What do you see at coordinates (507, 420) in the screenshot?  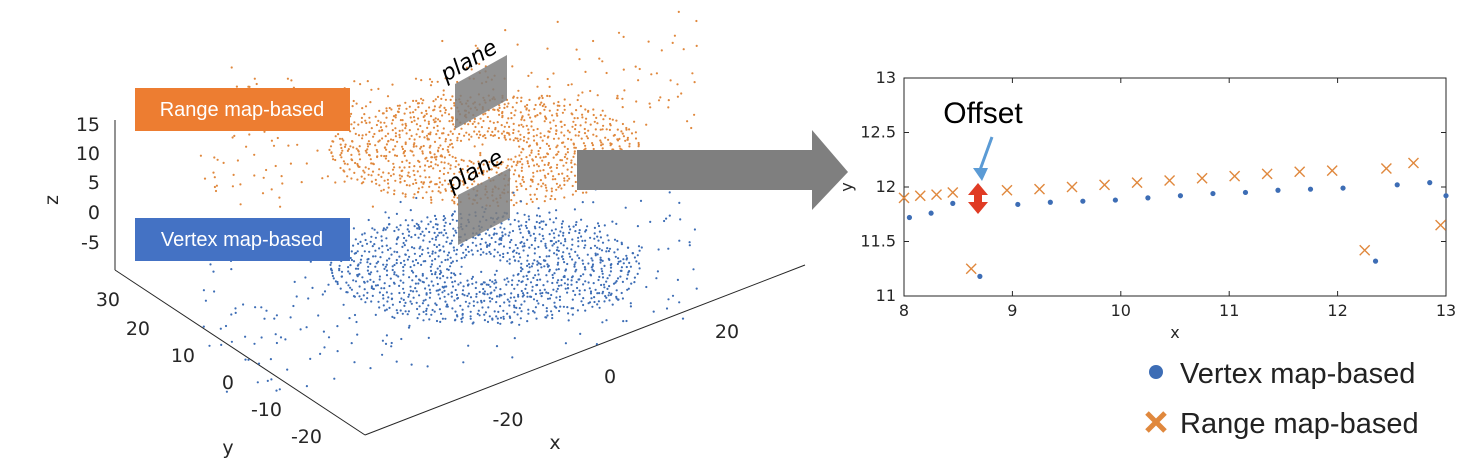 I see `x-tick: -20` at bounding box center [507, 420].